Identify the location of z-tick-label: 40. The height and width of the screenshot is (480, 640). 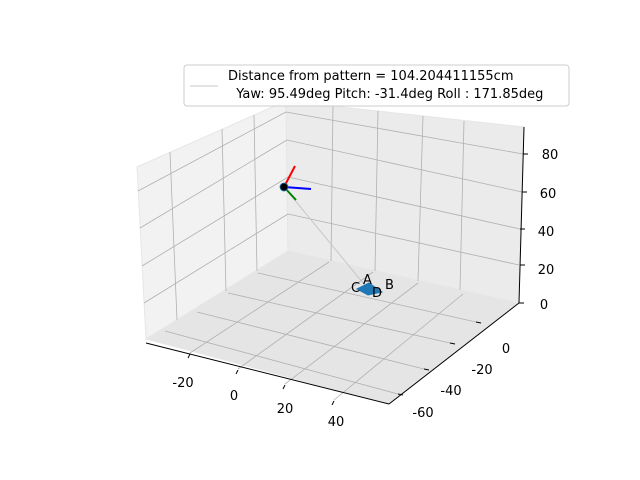
(546, 232).